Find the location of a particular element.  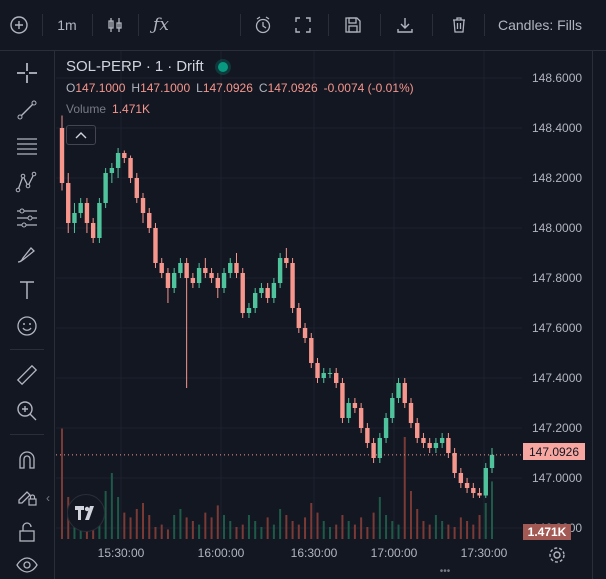

low-value: 147.0926 is located at coordinates (227, 88).